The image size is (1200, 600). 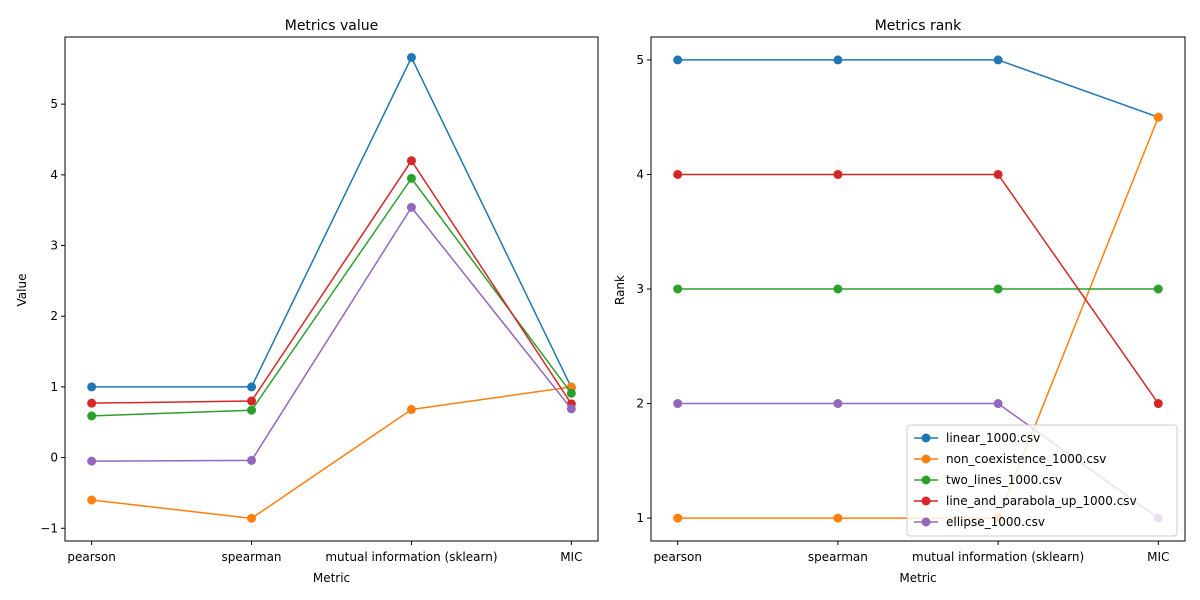 I want to click on right-y-ticks: 1 2 3 4 5, so click(x=643, y=289).